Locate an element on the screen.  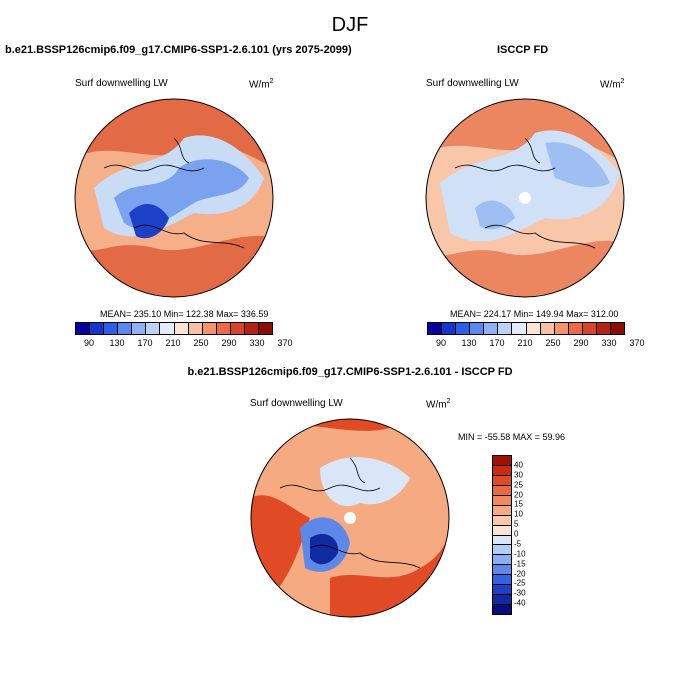
colorbar-tick-label: -20 is located at coordinates (520, 573).